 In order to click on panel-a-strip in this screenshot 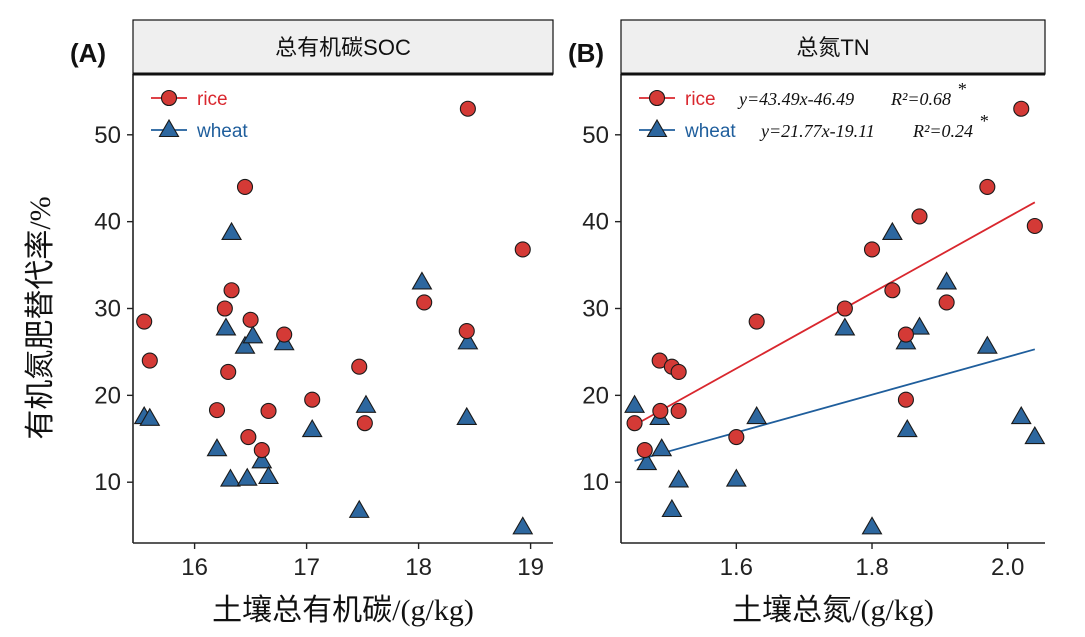, I will do `click(343, 47)`.